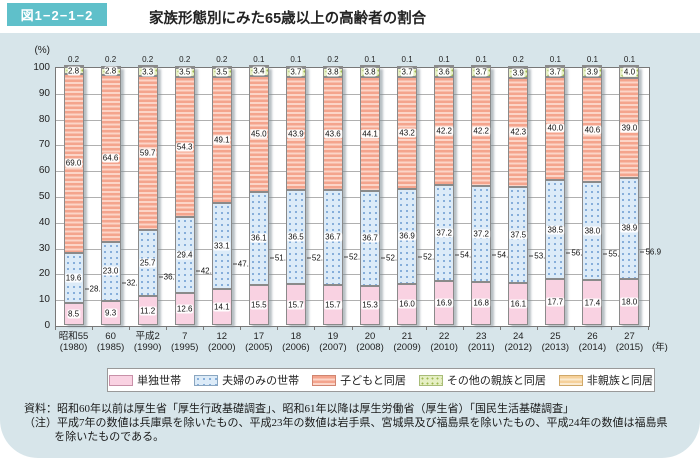  Describe the element at coordinates (370, 347) in the screenshot. I see `x-axis-year-label: (2008)` at that location.